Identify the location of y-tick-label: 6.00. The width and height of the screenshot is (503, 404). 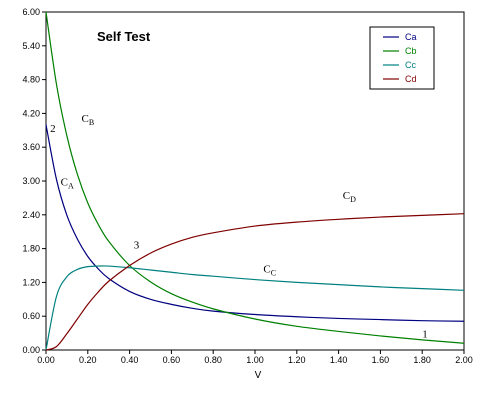
(31, 12).